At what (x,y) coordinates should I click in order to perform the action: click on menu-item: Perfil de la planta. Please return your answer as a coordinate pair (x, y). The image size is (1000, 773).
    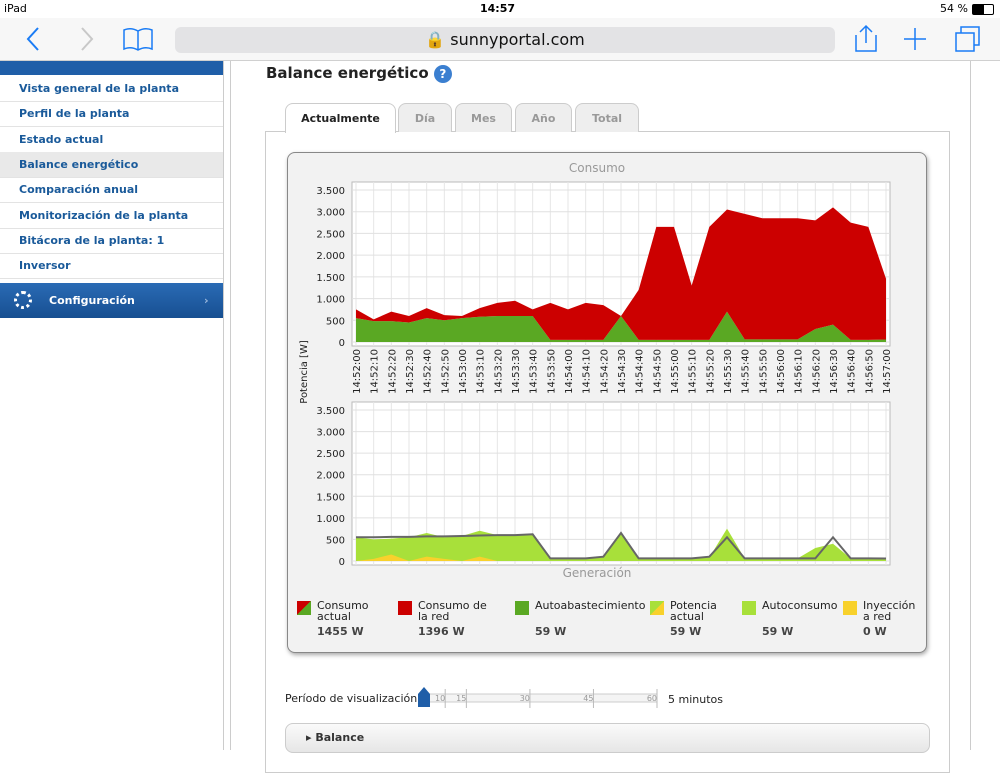
    Looking at the image, I should click on (111, 114).